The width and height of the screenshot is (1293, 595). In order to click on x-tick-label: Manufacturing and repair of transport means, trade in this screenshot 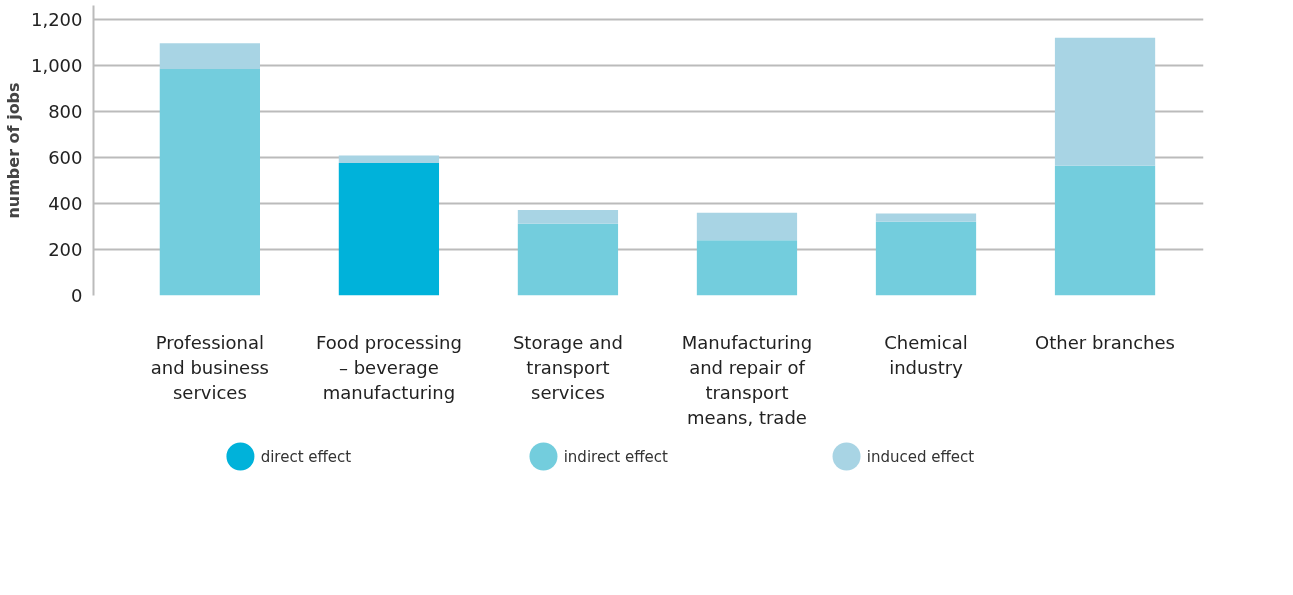, I will do `click(747, 380)`.